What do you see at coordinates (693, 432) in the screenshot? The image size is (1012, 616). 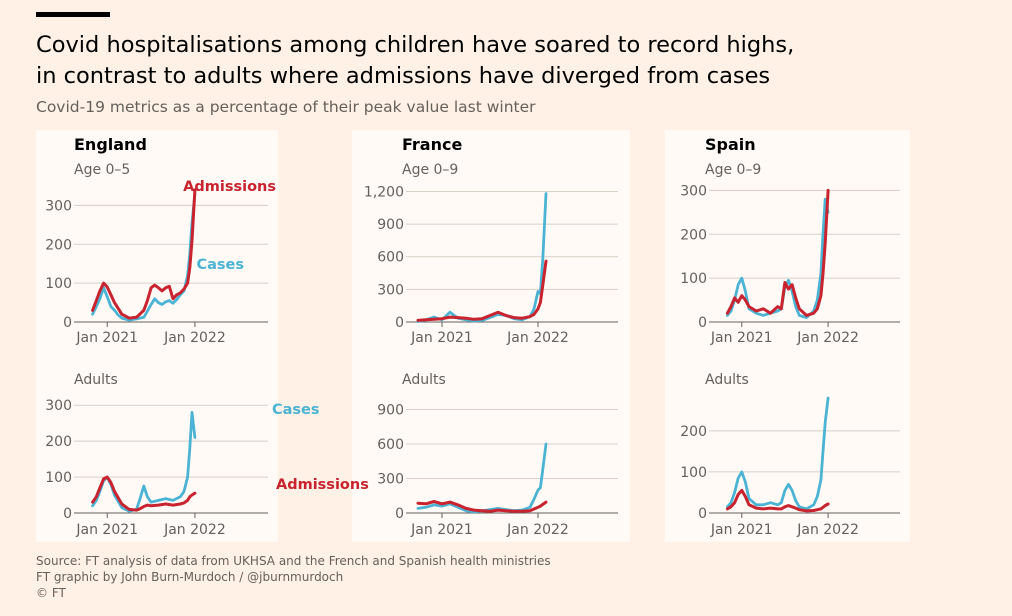 I see `y-tick-label-spain-adults-200: 200` at bounding box center [693, 432].